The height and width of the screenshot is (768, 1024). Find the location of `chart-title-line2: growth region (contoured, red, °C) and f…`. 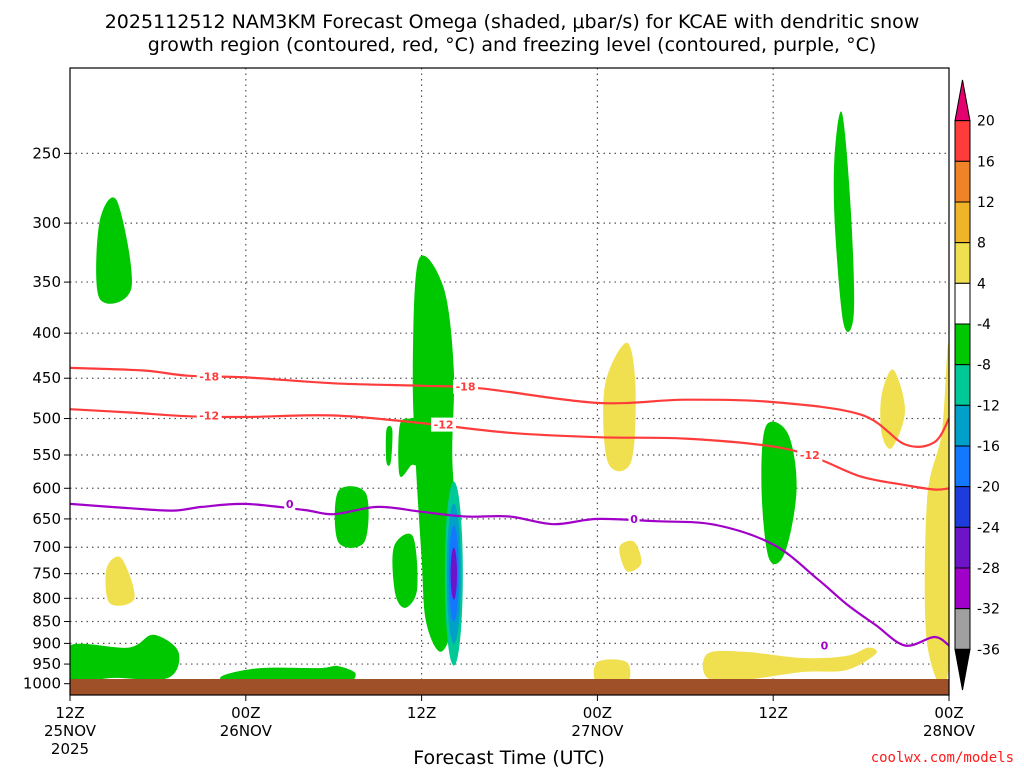

chart-title-line2: growth region (contoured, red, °C) and f… is located at coordinates (512, 45).